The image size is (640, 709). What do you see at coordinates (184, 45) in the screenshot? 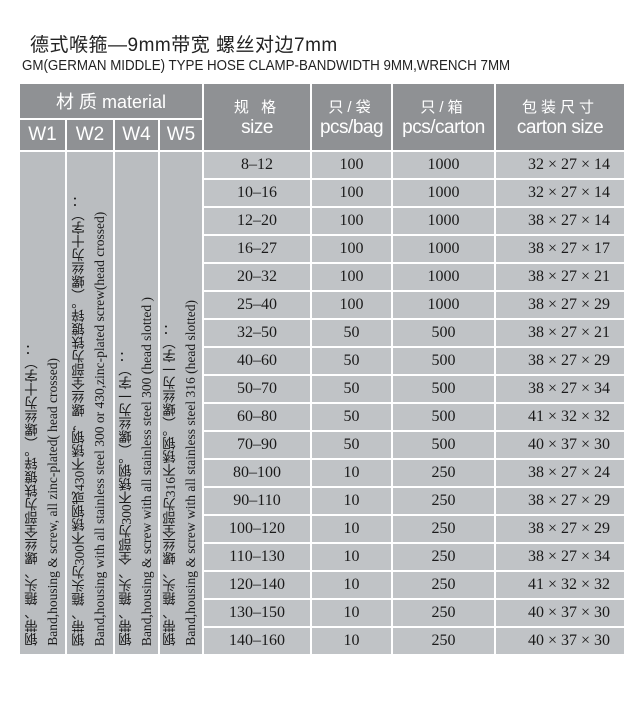
I see `title-chinese: 德式喉箍—9mm带宽 螺丝对边7mm` at bounding box center [184, 45].